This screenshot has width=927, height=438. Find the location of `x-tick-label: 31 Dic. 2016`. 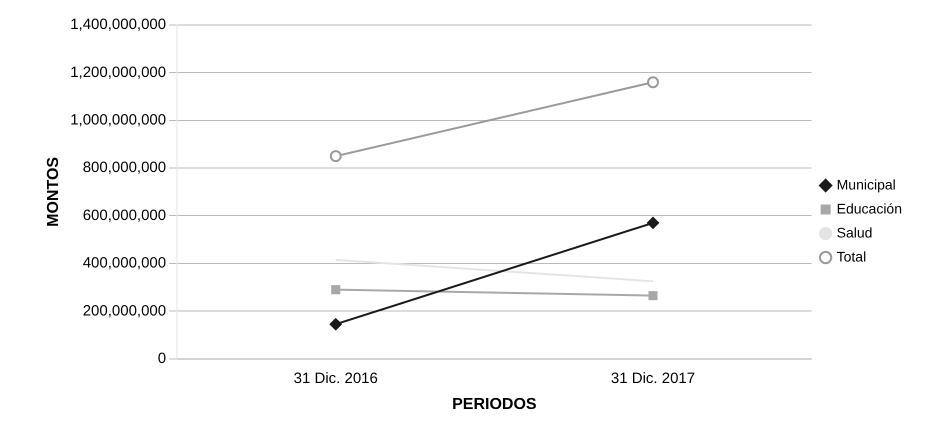

x-tick-label: 31 Dic. 2016 is located at coordinates (336, 378).